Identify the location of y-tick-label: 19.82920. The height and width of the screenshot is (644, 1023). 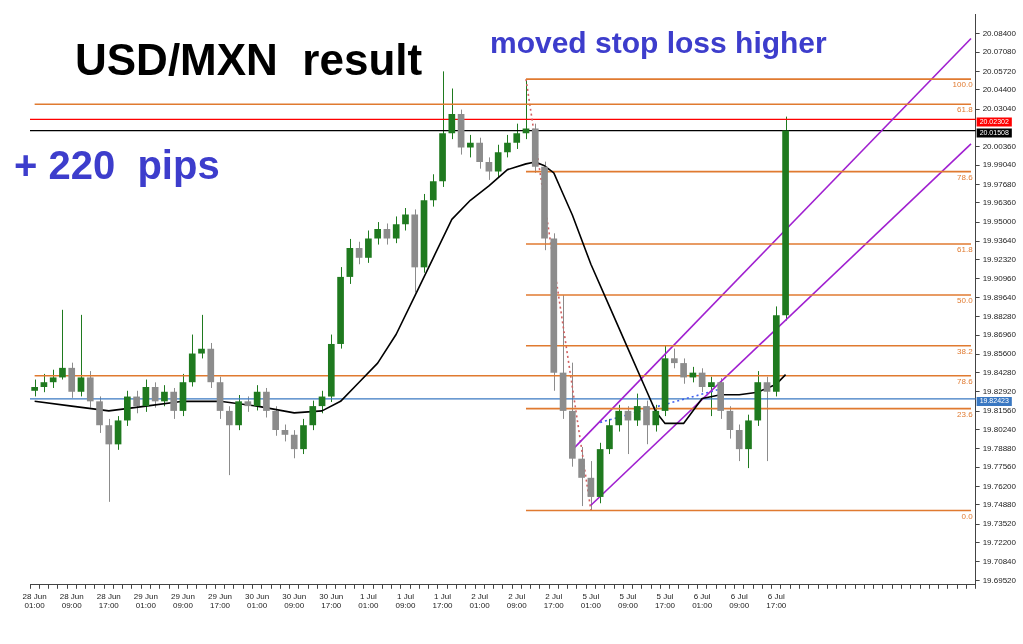
(999, 392).